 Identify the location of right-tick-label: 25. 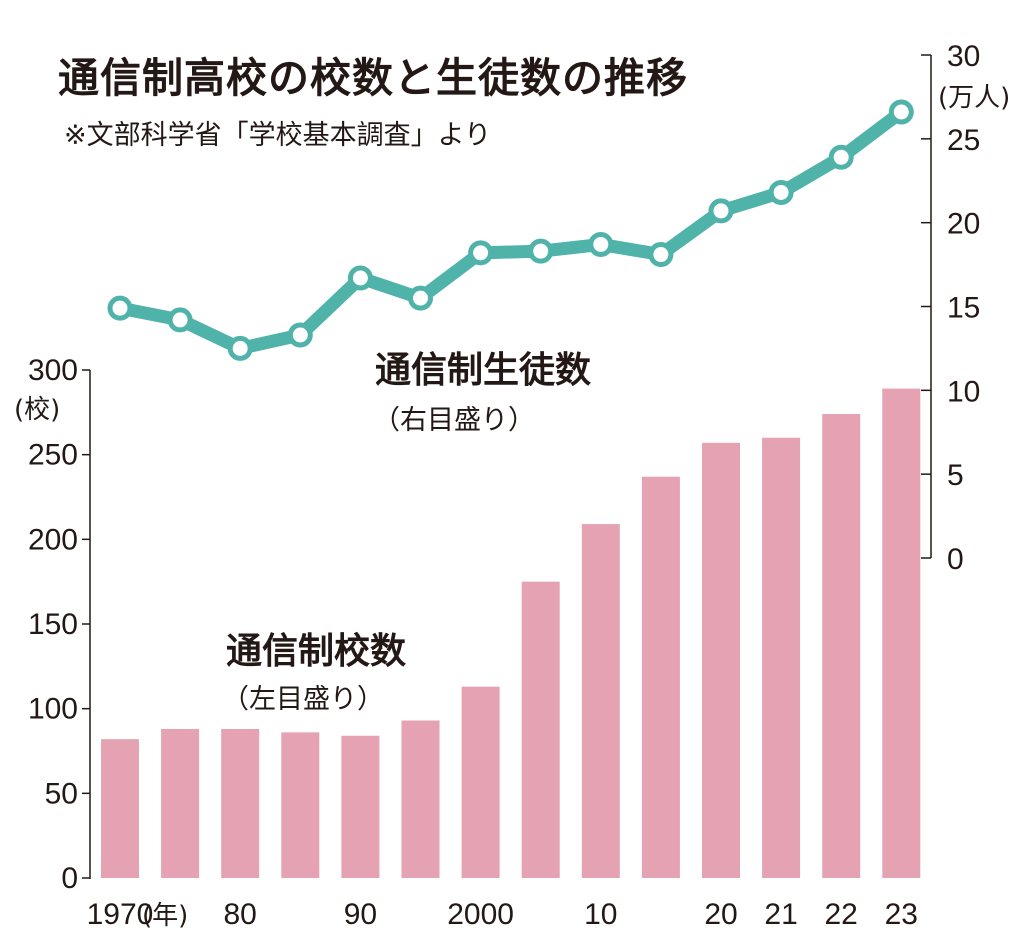
(963, 140).